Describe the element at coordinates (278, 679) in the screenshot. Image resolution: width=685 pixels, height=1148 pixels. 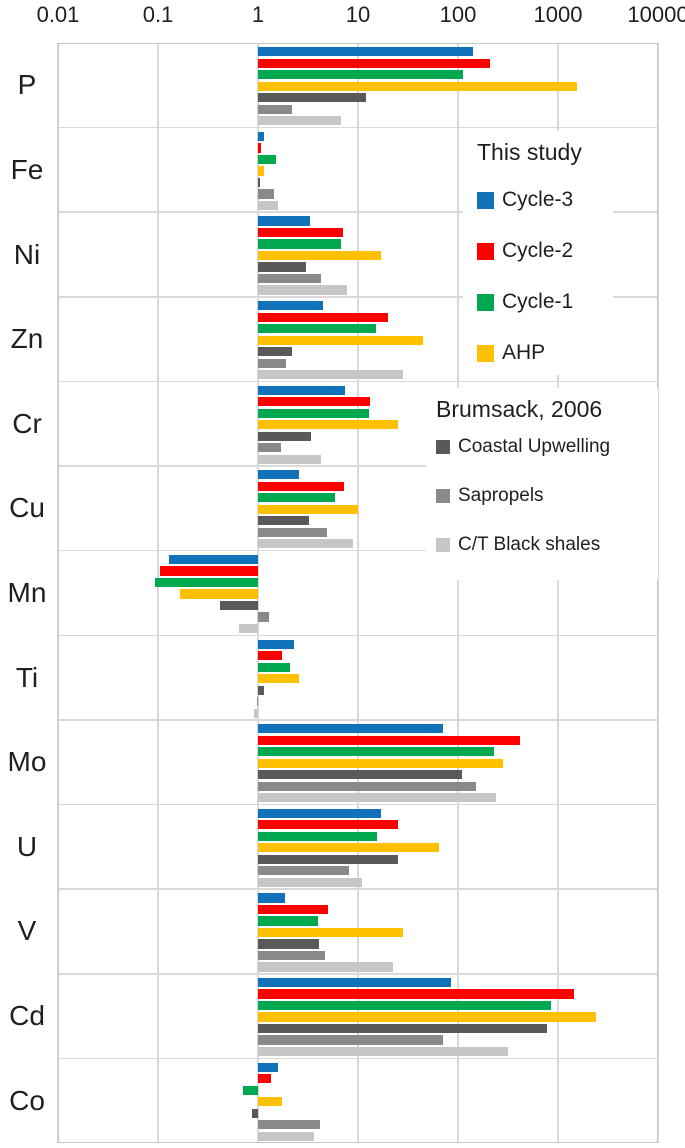
I see `bar-Ti-ahp` at that location.